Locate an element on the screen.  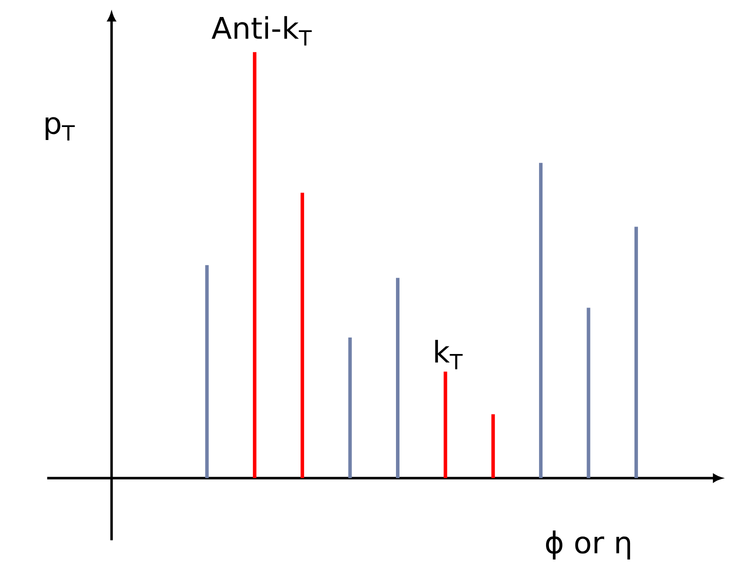
x-axis-title: ϕ or η is located at coordinates (588, 545).